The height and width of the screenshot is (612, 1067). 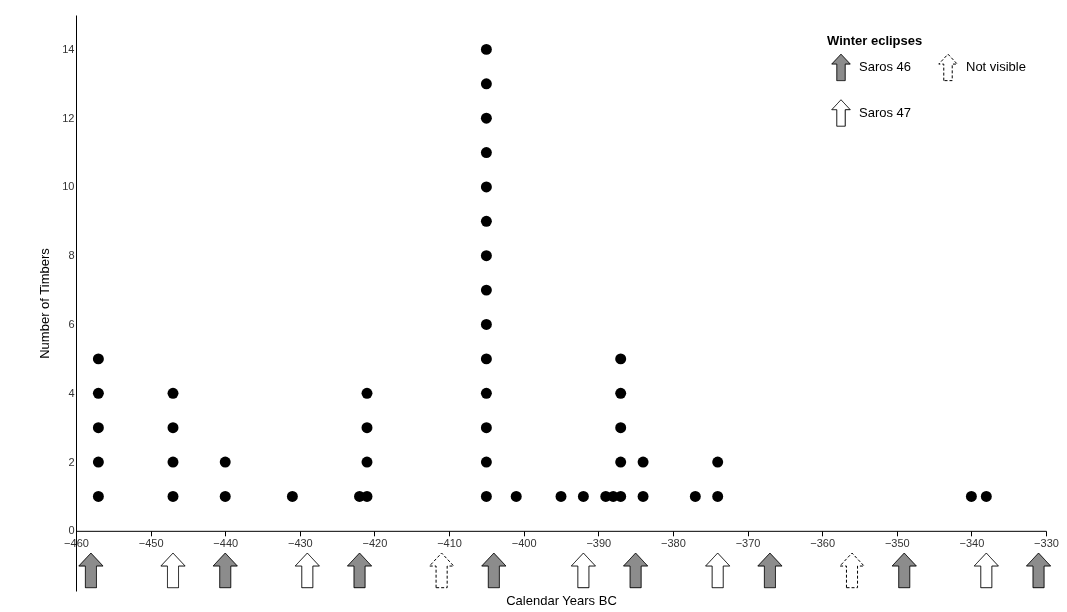 What do you see at coordinates (524, 543) in the screenshot?
I see `x-tick-label: −400` at bounding box center [524, 543].